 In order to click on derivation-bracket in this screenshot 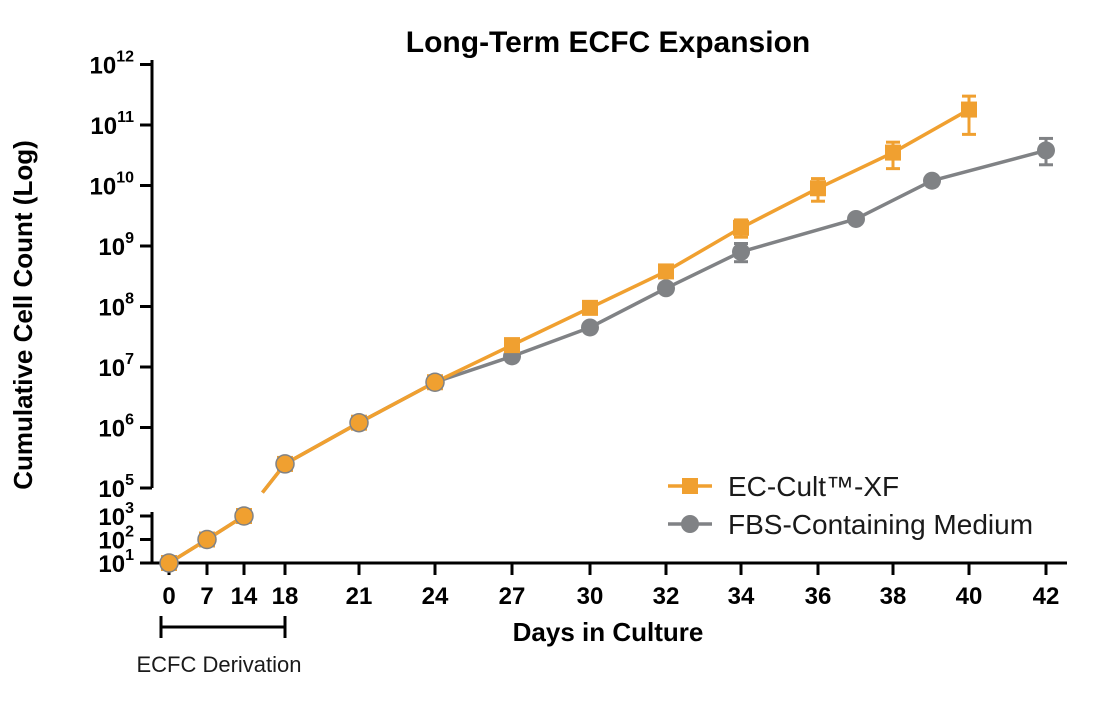, I will do `click(223, 627)`.